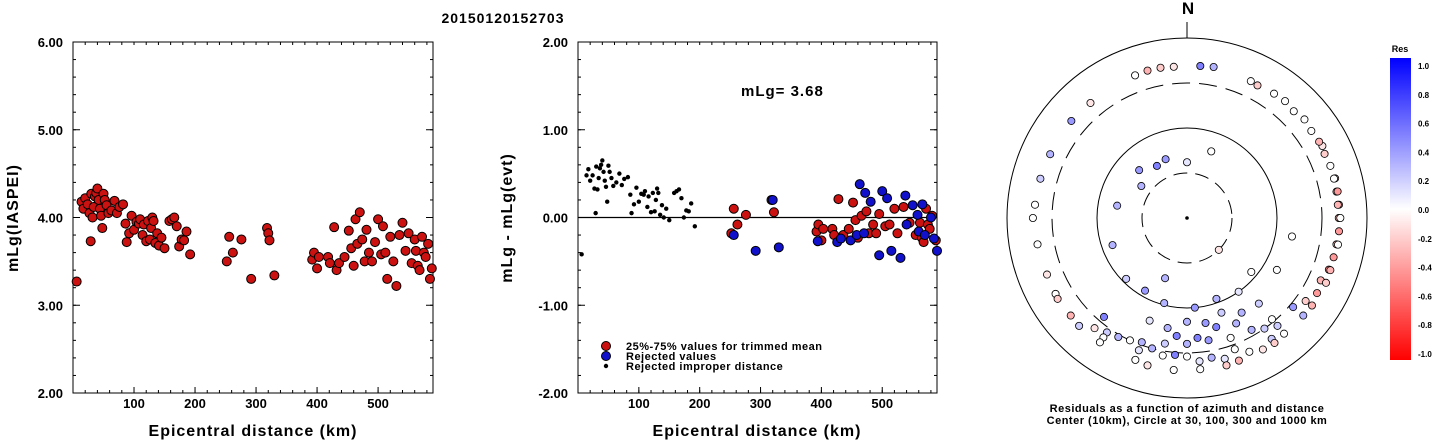  I want to click on figure-title: 20150120152703, so click(502, 18).